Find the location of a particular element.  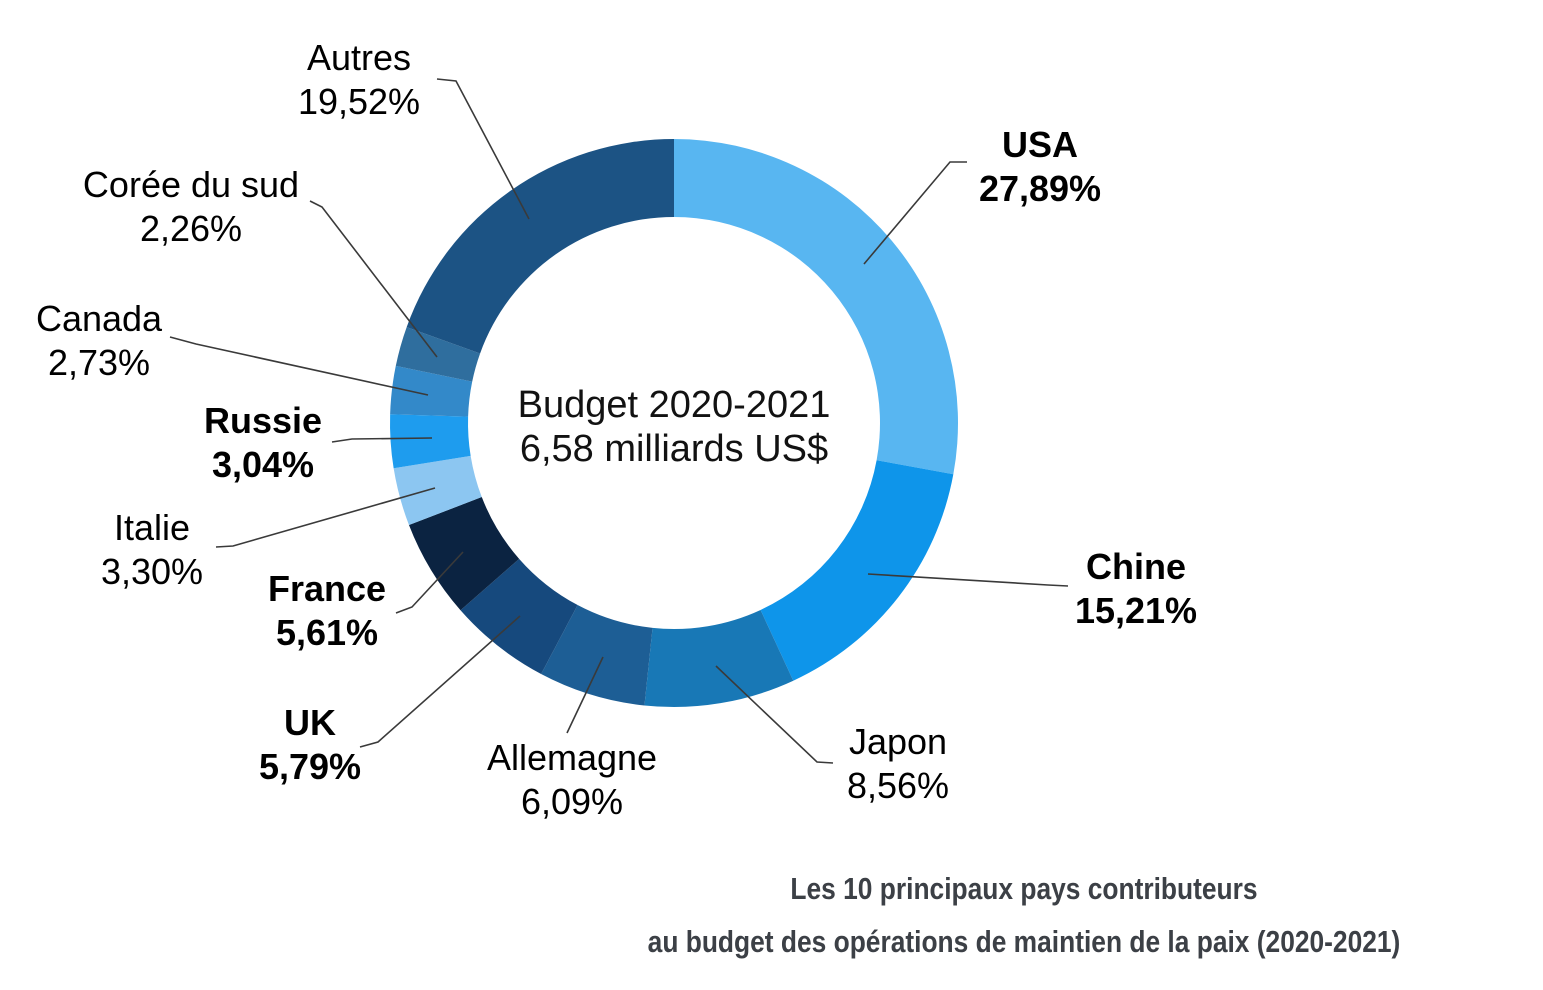

label-usa-value: 27,89% is located at coordinates (1040, 188).